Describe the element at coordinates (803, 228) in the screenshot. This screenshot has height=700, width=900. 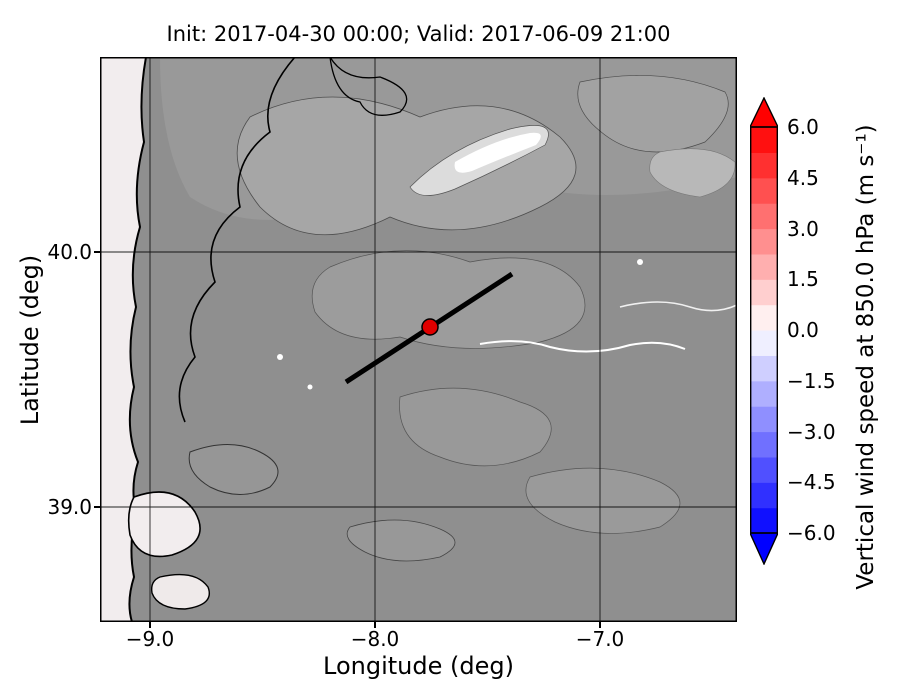
I see `colorbar-tick-label: 3.0` at that location.